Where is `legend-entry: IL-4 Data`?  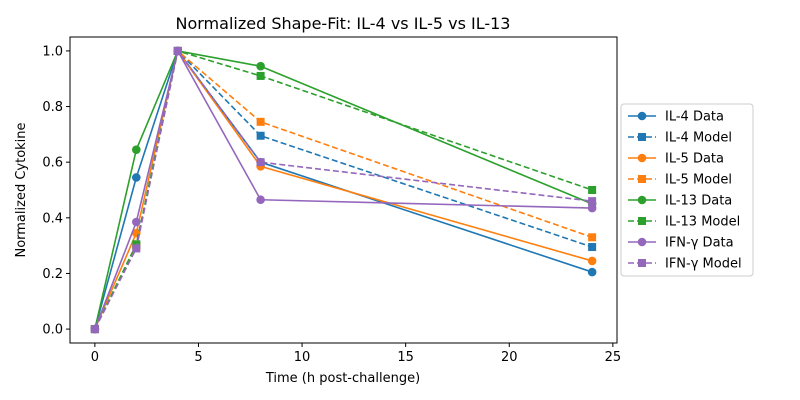
legend-entry: IL-4 Data is located at coordinates (676, 117).